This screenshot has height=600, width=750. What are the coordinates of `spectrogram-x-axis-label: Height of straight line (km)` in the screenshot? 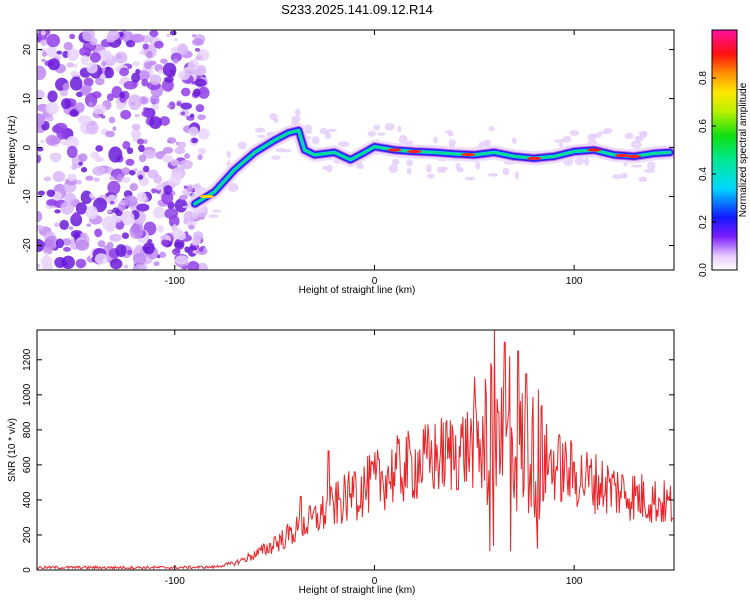 It's located at (357, 290).